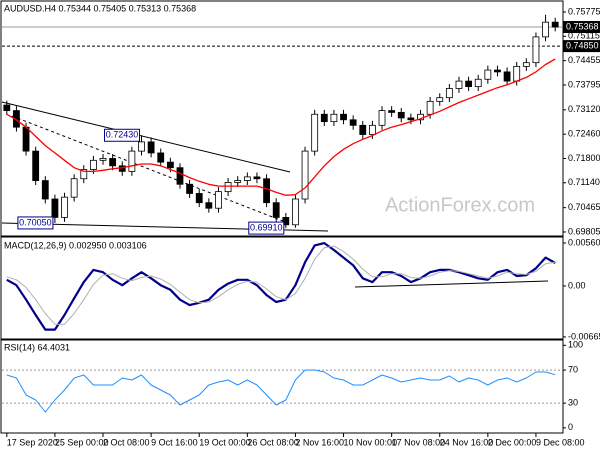  Describe the element at coordinates (584, 36) in the screenshot. I see `y-tick-label: 0.75115` at that location.